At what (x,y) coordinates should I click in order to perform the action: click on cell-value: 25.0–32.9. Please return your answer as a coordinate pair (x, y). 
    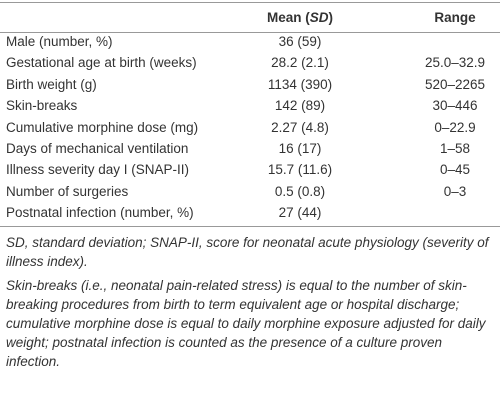
    Looking at the image, I should click on (455, 63).